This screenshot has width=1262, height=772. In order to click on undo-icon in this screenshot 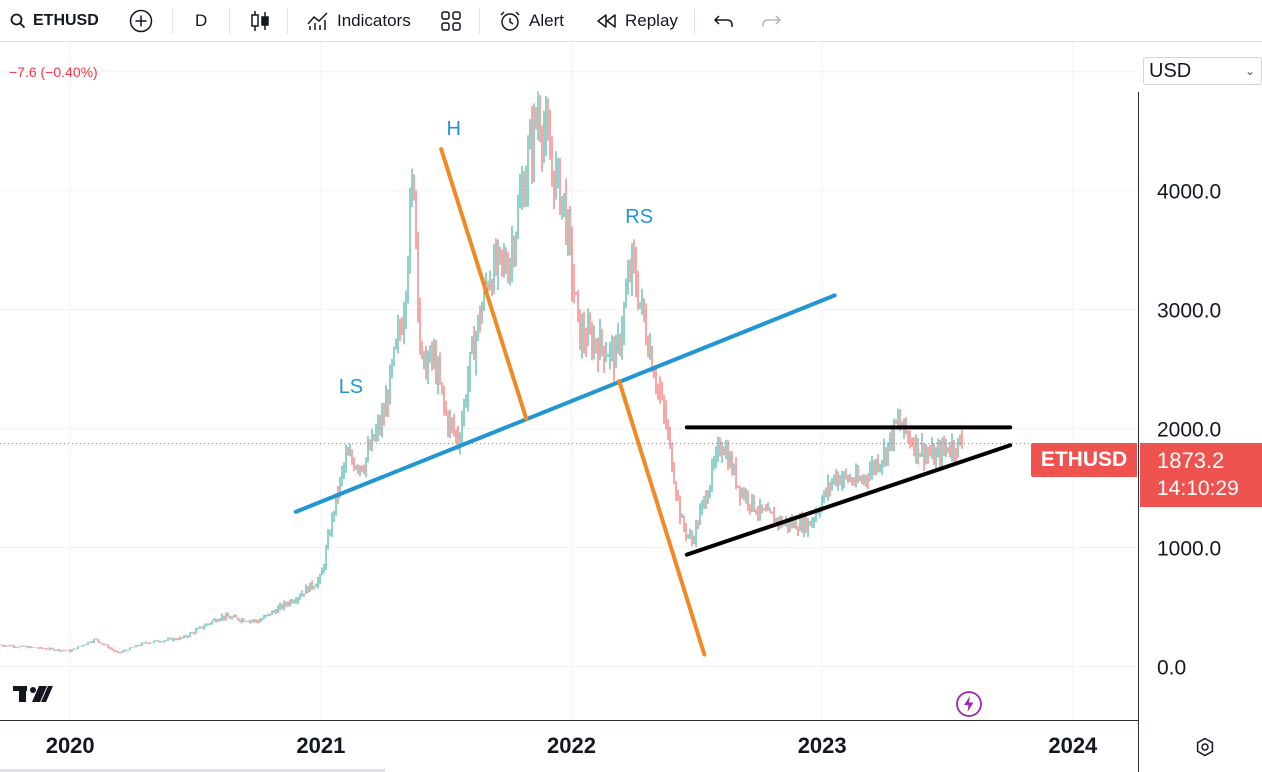, I will do `click(723, 21)`.